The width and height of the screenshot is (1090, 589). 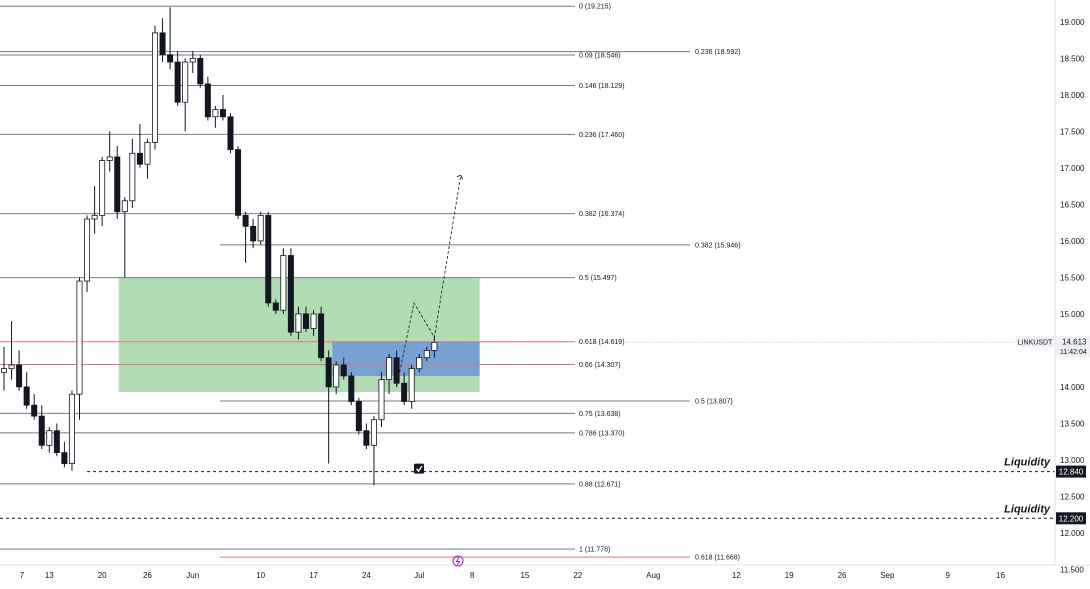 What do you see at coordinates (1072, 314) in the screenshot?
I see `price-tick-label: 15.000` at bounding box center [1072, 314].